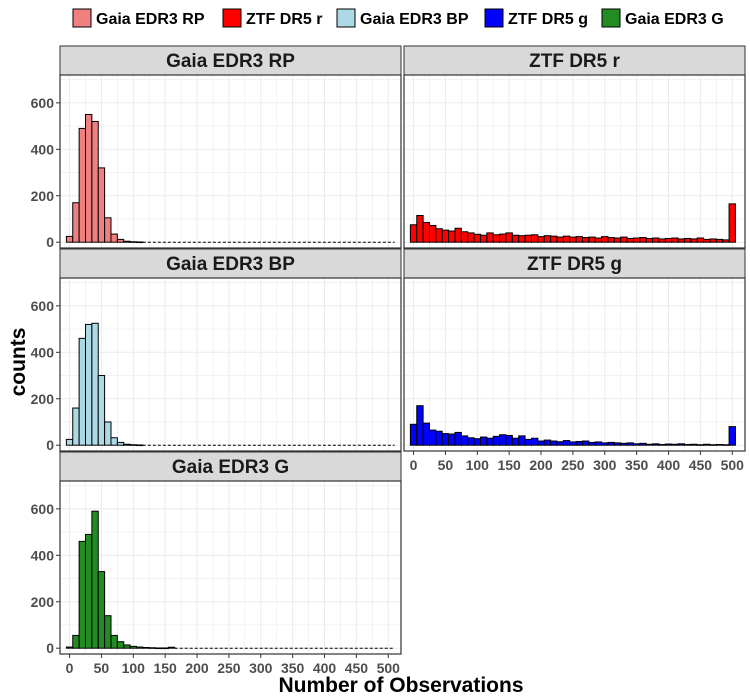 Image resolution: width=750 pixels, height=700 pixels. Describe the element at coordinates (45, 172) in the screenshot. I see `y-axis-gaia-edr3-rp: 0 200 400 600` at that location.